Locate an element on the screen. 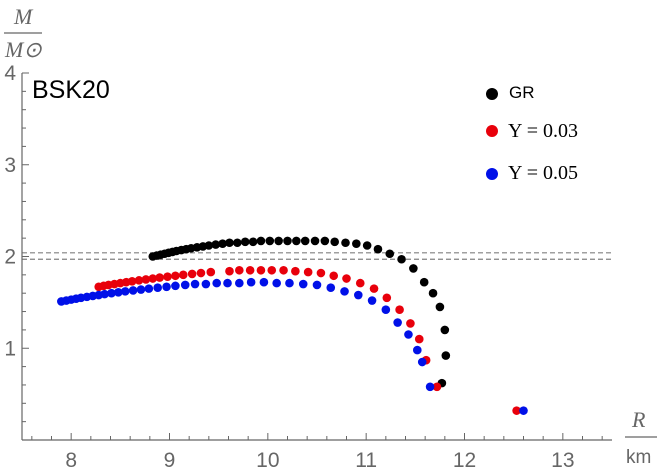 The width and height of the screenshot is (665, 473). y-axis-label: M is located at coordinates (23, 16).